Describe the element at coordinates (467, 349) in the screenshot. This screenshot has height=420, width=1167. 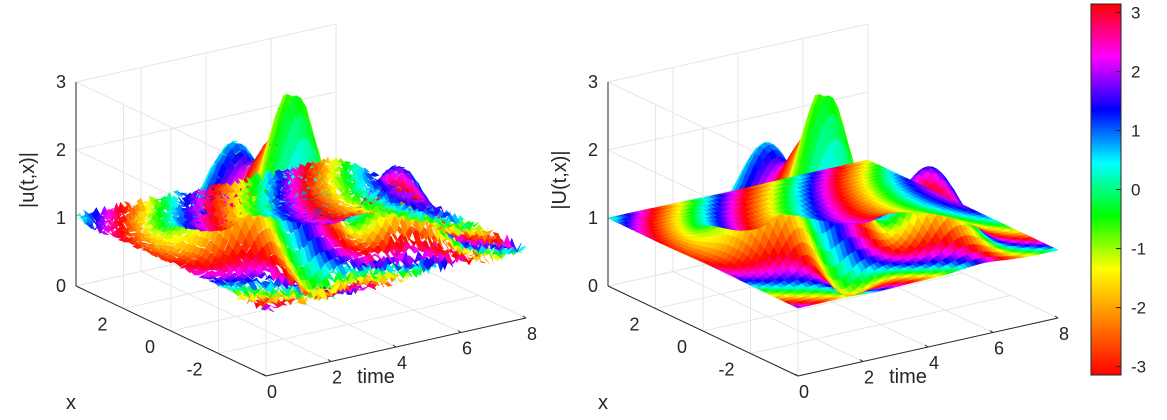
I see `time-tick-label: 6` at that location.